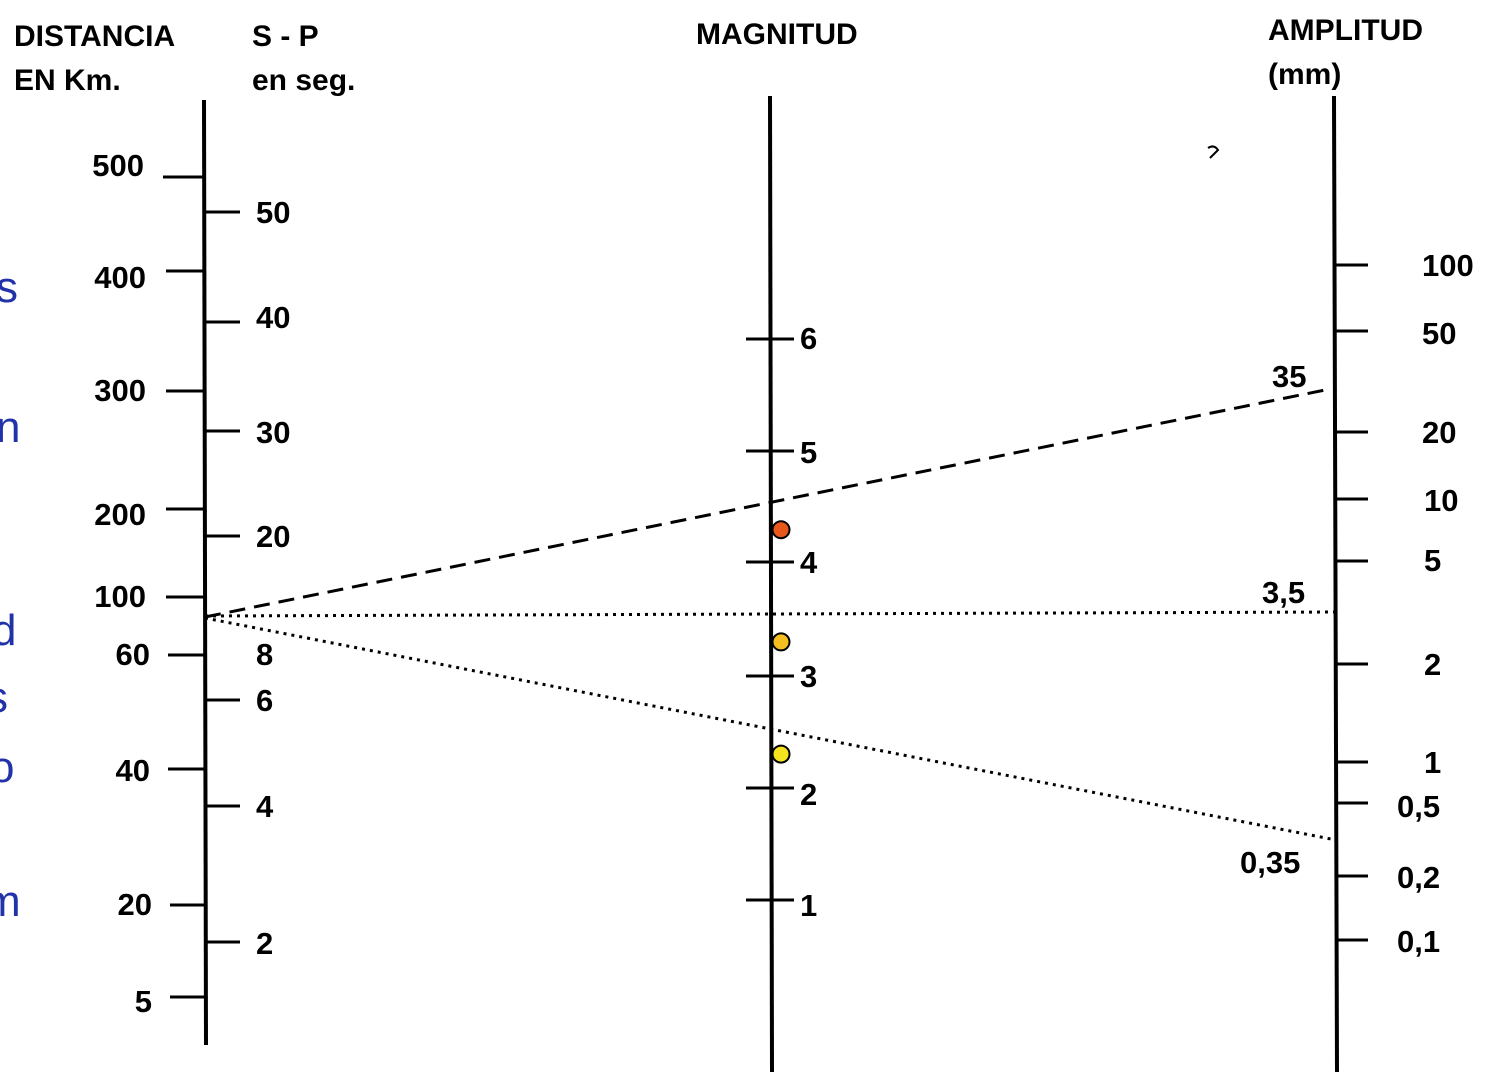  I want to click on amplitude-axis-line, so click(1335, 583).